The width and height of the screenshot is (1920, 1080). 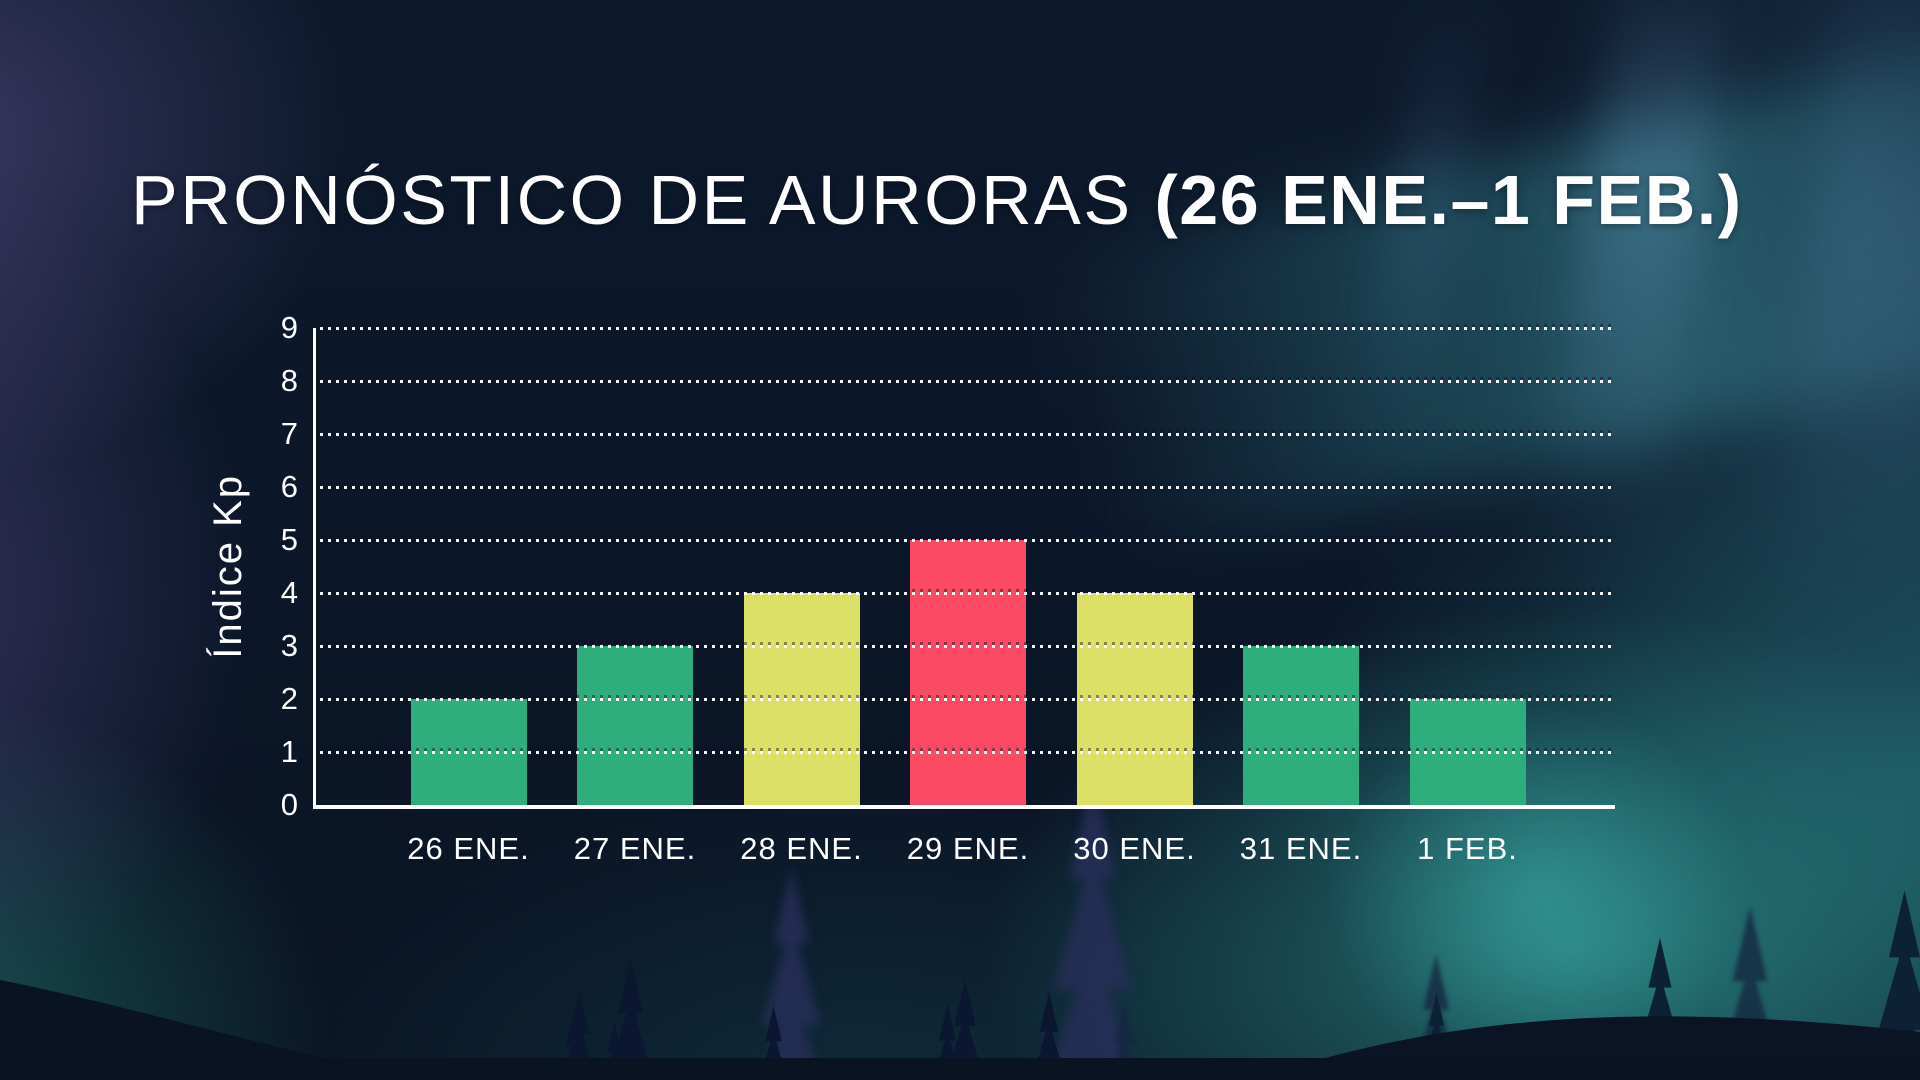 I want to click on x-label-28-ene: 28 ENE., so click(x=801, y=848).